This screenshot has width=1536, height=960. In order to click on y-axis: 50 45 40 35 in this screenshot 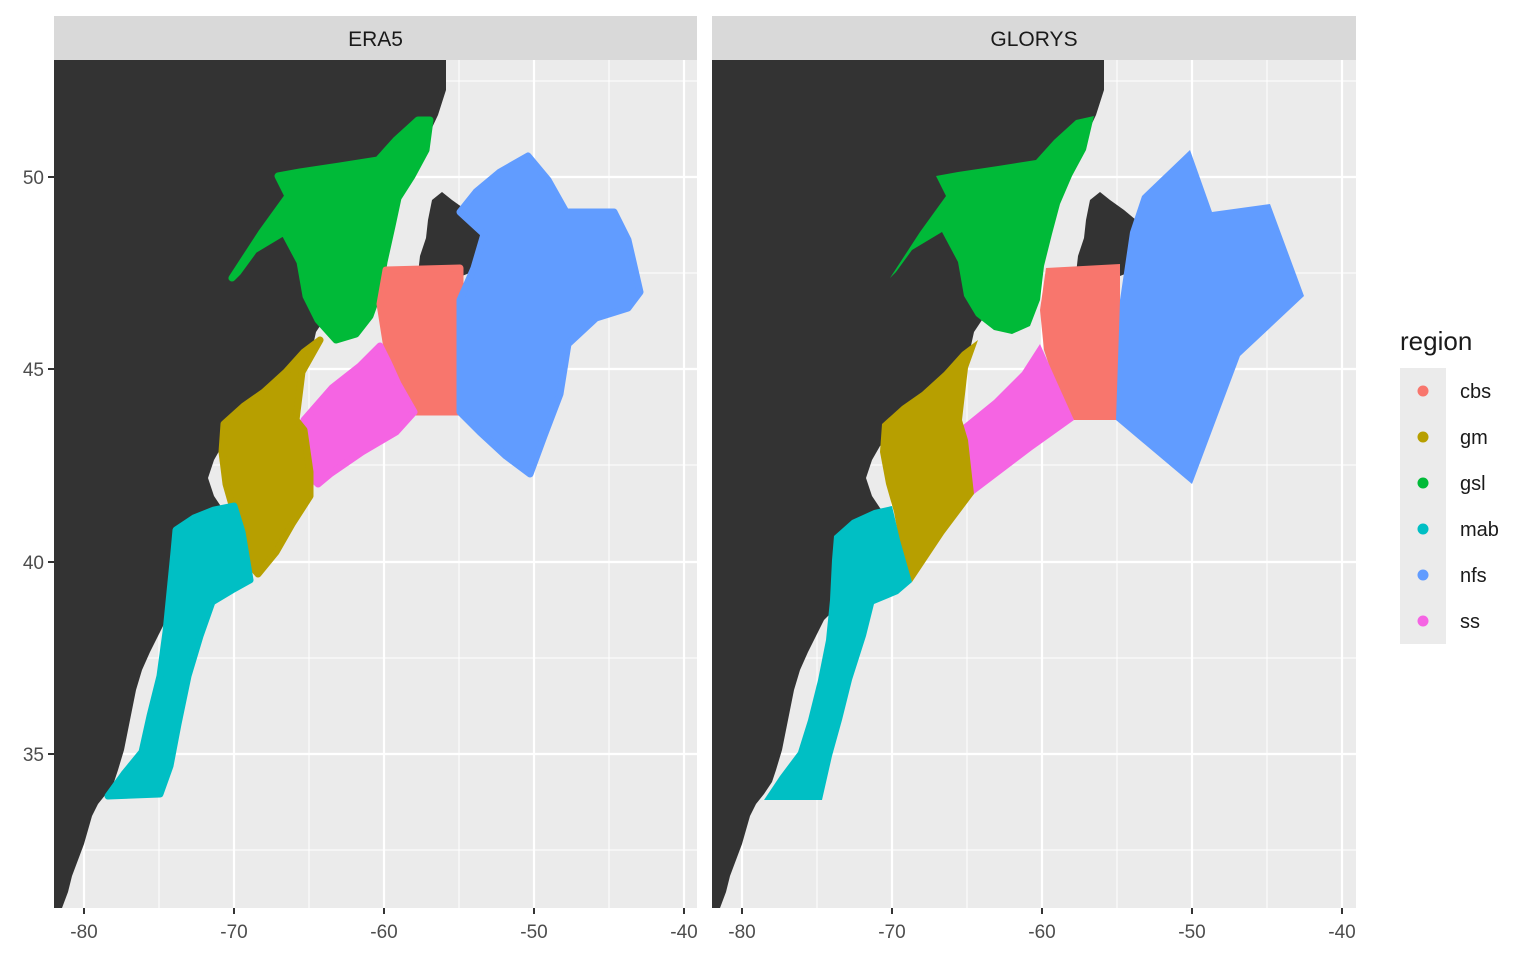, I will do `click(38, 467)`.